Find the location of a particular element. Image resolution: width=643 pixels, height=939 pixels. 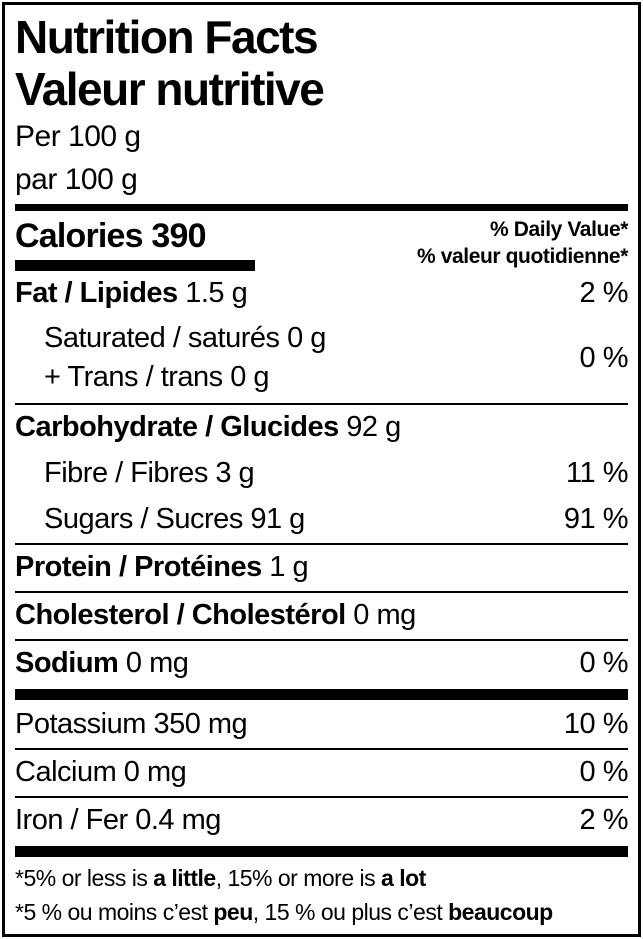

footnote-segment: , 15% or more is is located at coordinates (298, 878).